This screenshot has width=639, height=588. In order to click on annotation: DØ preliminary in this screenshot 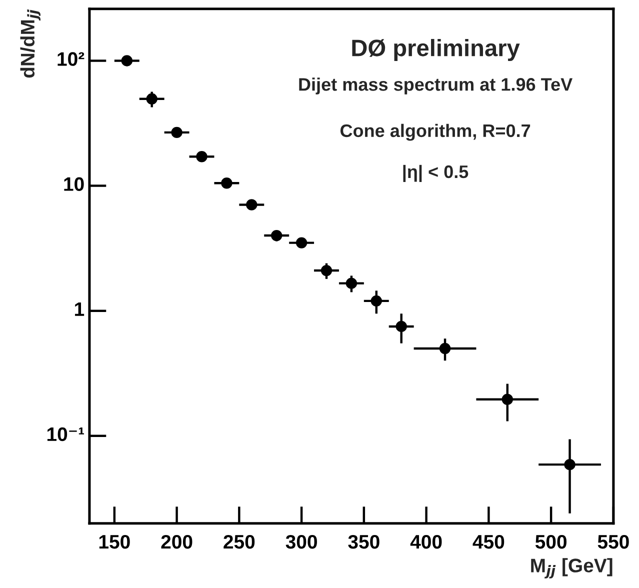, I will do `click(436, 49)`.